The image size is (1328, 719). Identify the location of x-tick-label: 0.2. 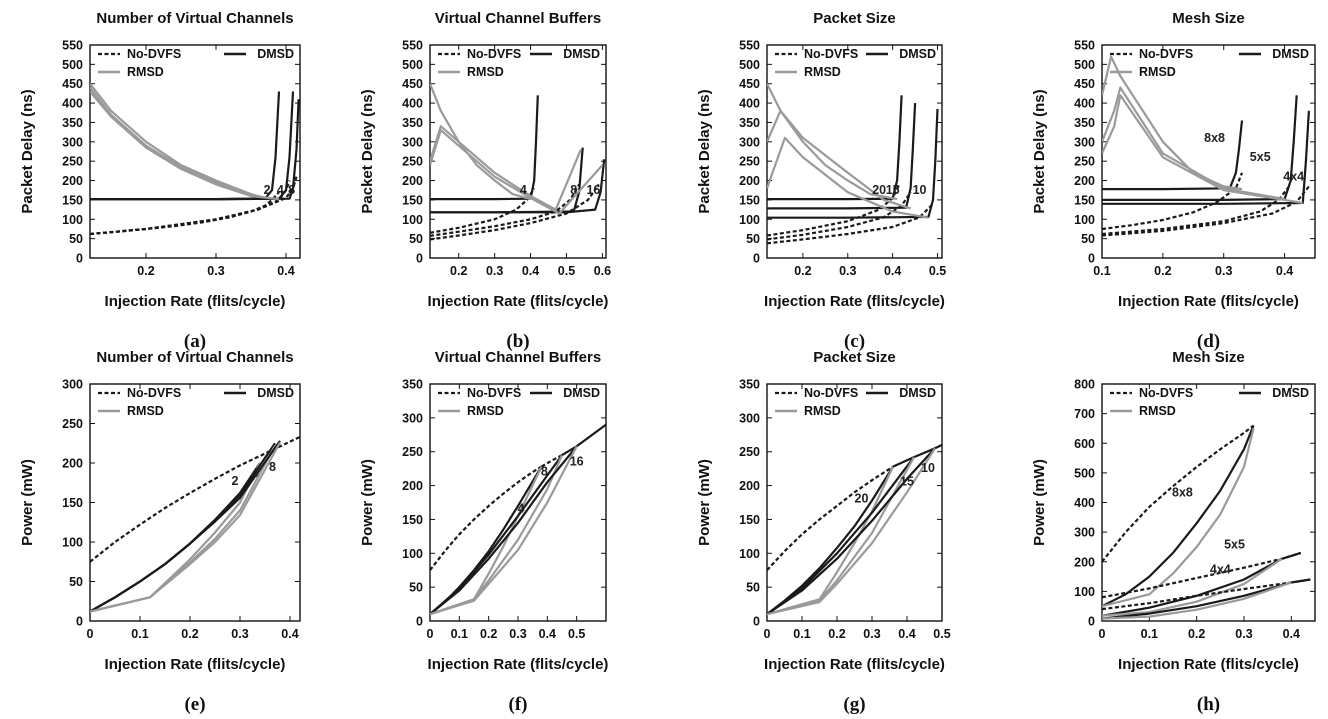
(1196, 634).